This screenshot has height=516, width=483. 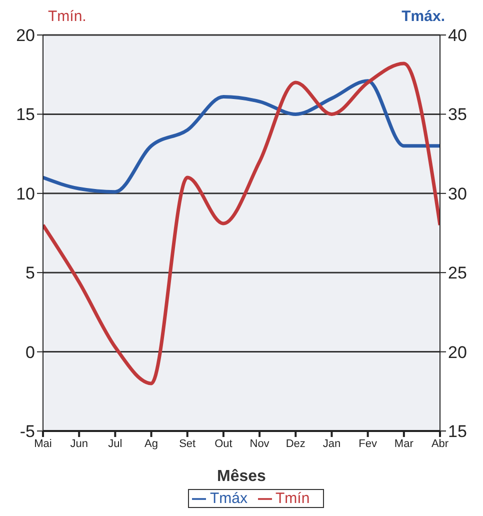 I want to click on x-tick-label: Mar, so click(x=404, y=444).